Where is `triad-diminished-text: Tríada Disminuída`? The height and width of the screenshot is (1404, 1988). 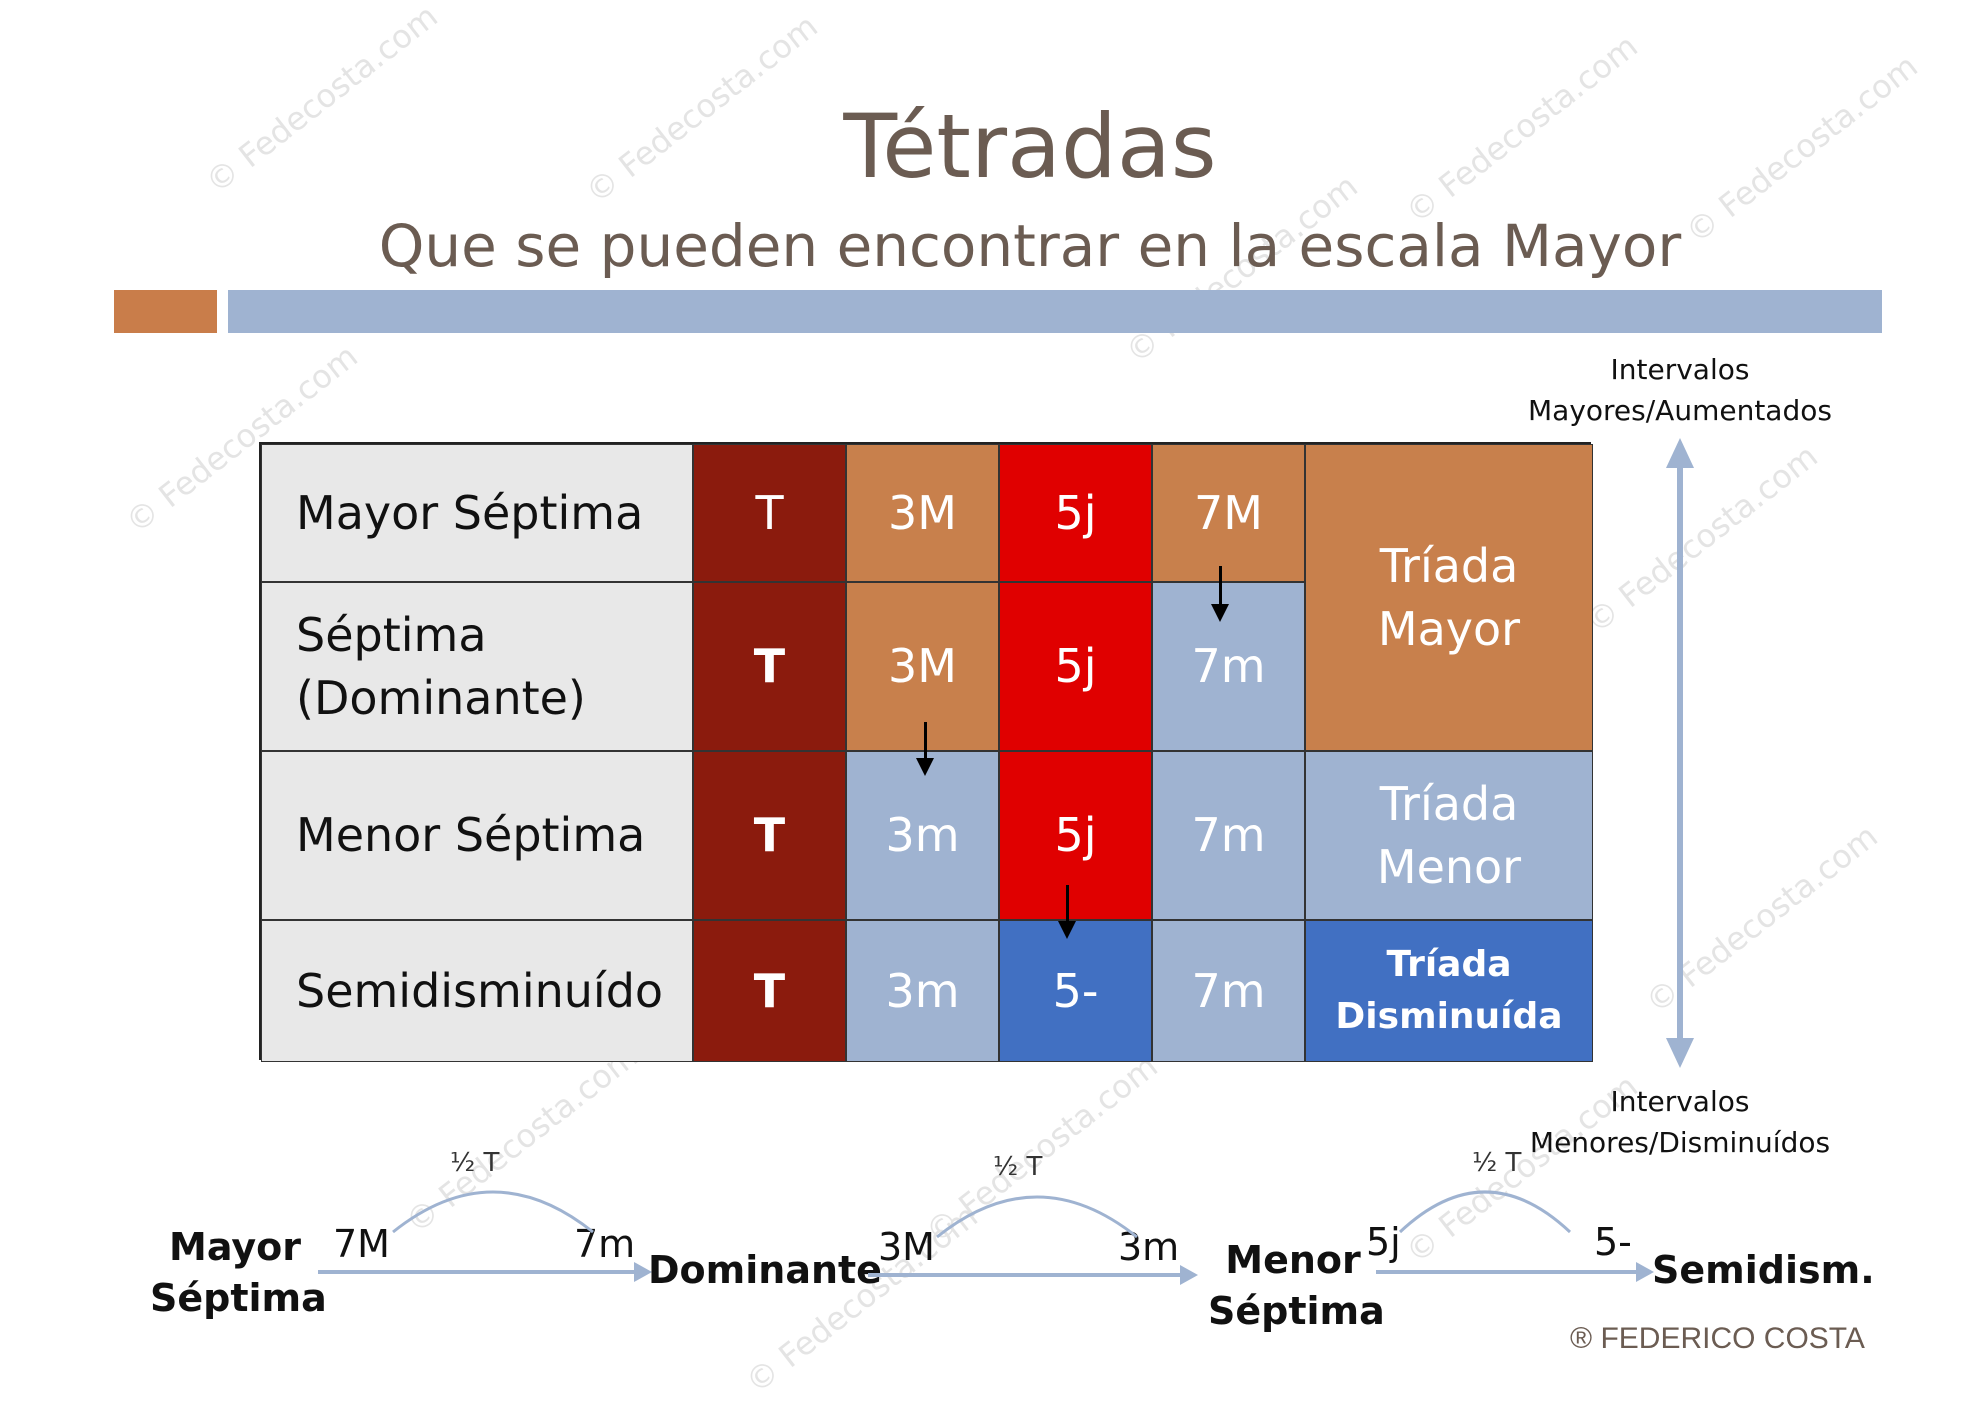
triad-diminished-text: Tríada Disminuída is located at coordinates (1449, 990).